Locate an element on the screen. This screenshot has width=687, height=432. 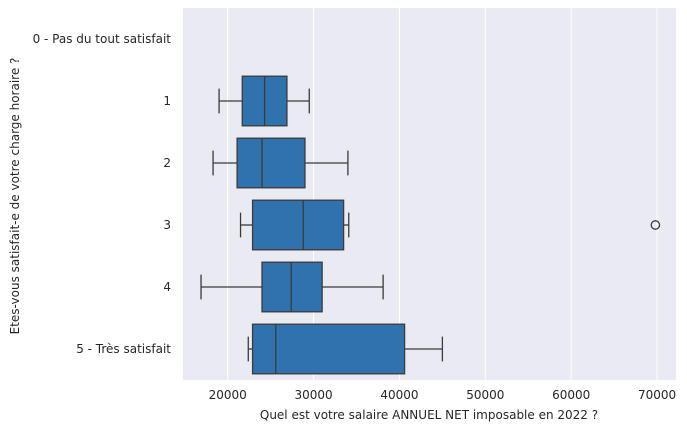
outlier-point is located at coordinates (655, 225).